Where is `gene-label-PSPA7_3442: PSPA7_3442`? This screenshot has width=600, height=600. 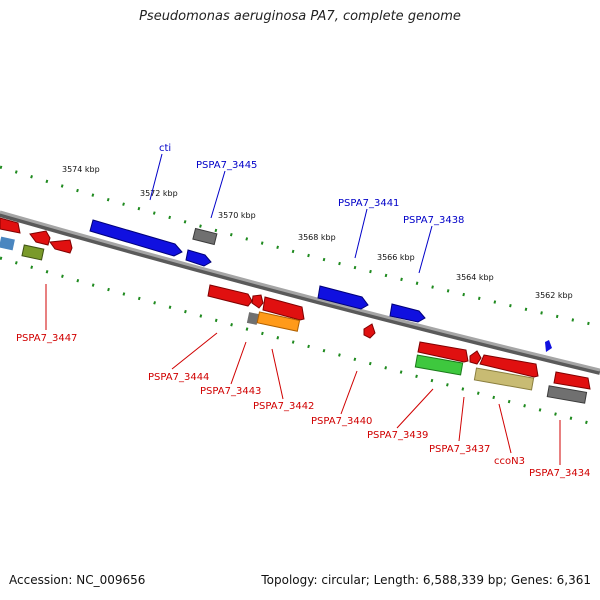
gene-label-PSPA7_3442: PSPA7_3442 is located at coordinates (283, 406).